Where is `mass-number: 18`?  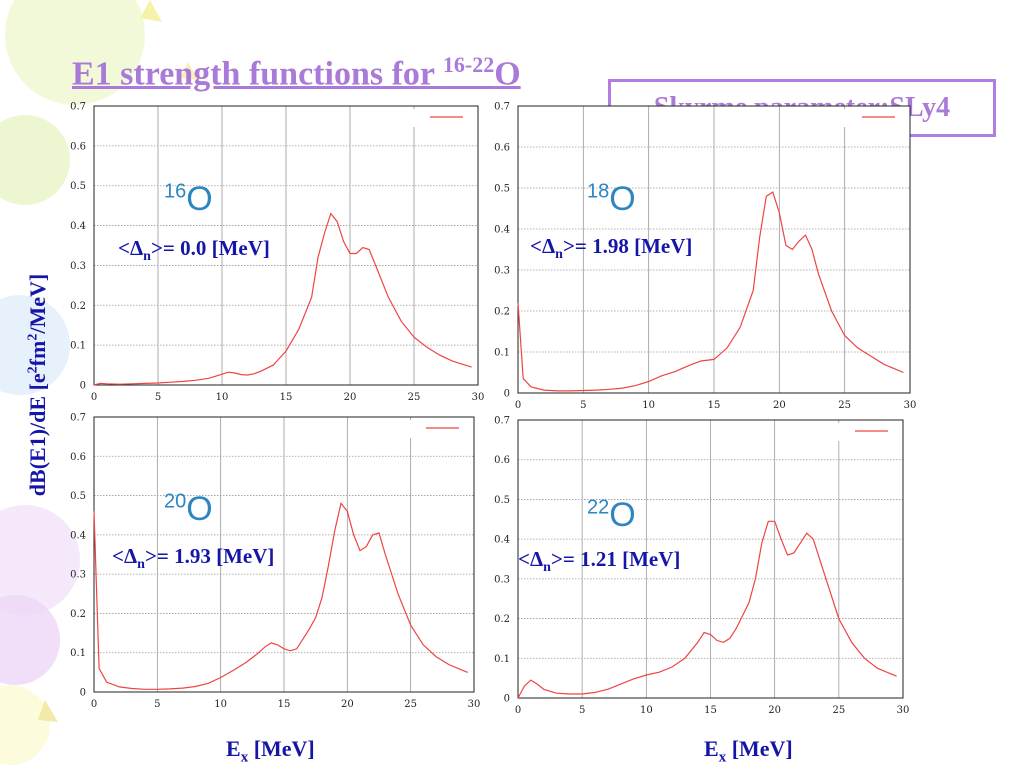 mass-number: 18 is located at coordinates (598, 191).